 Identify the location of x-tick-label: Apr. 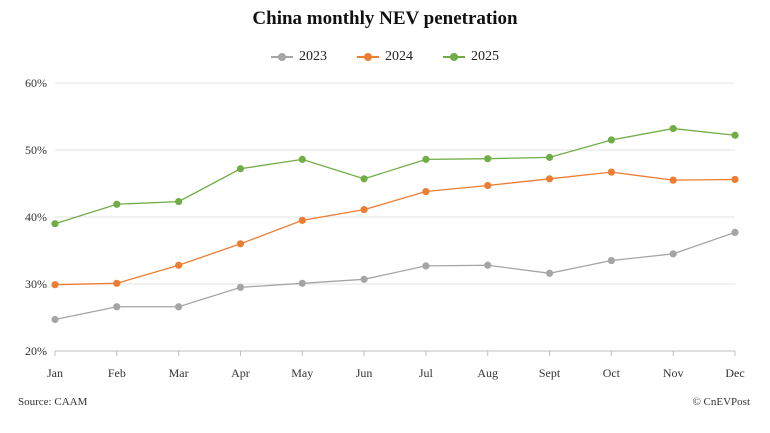
(240, 373).